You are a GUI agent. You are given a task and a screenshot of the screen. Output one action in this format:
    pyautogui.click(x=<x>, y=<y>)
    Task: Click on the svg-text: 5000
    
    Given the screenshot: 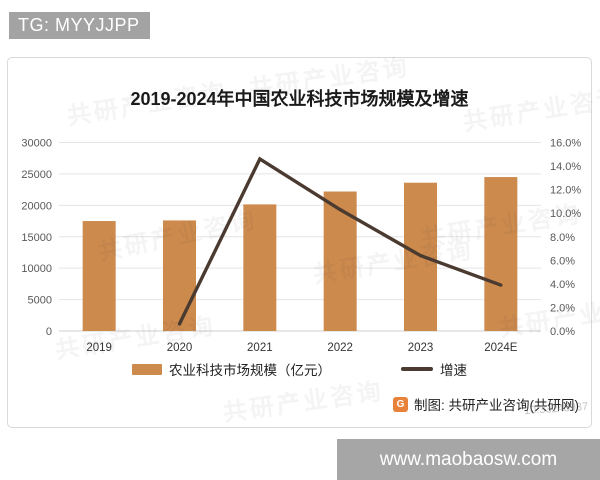 What is the action you would take?
    pyautogui.click(x=40, y=301)
    